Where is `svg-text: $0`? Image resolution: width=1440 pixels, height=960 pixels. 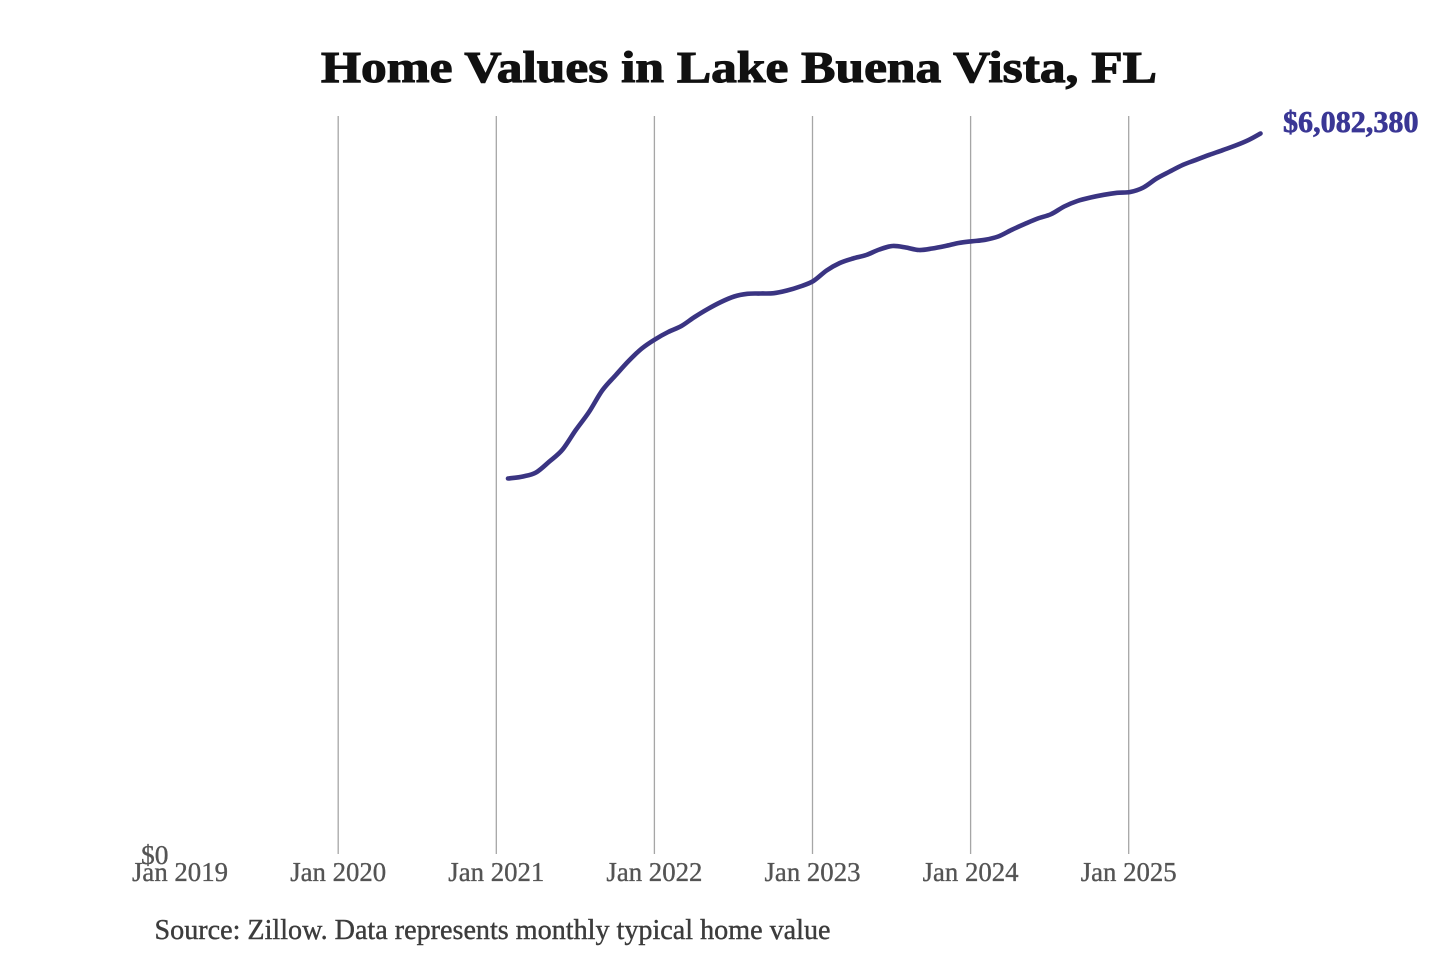 svg-text: $0 is located at coordinates (155, 854).